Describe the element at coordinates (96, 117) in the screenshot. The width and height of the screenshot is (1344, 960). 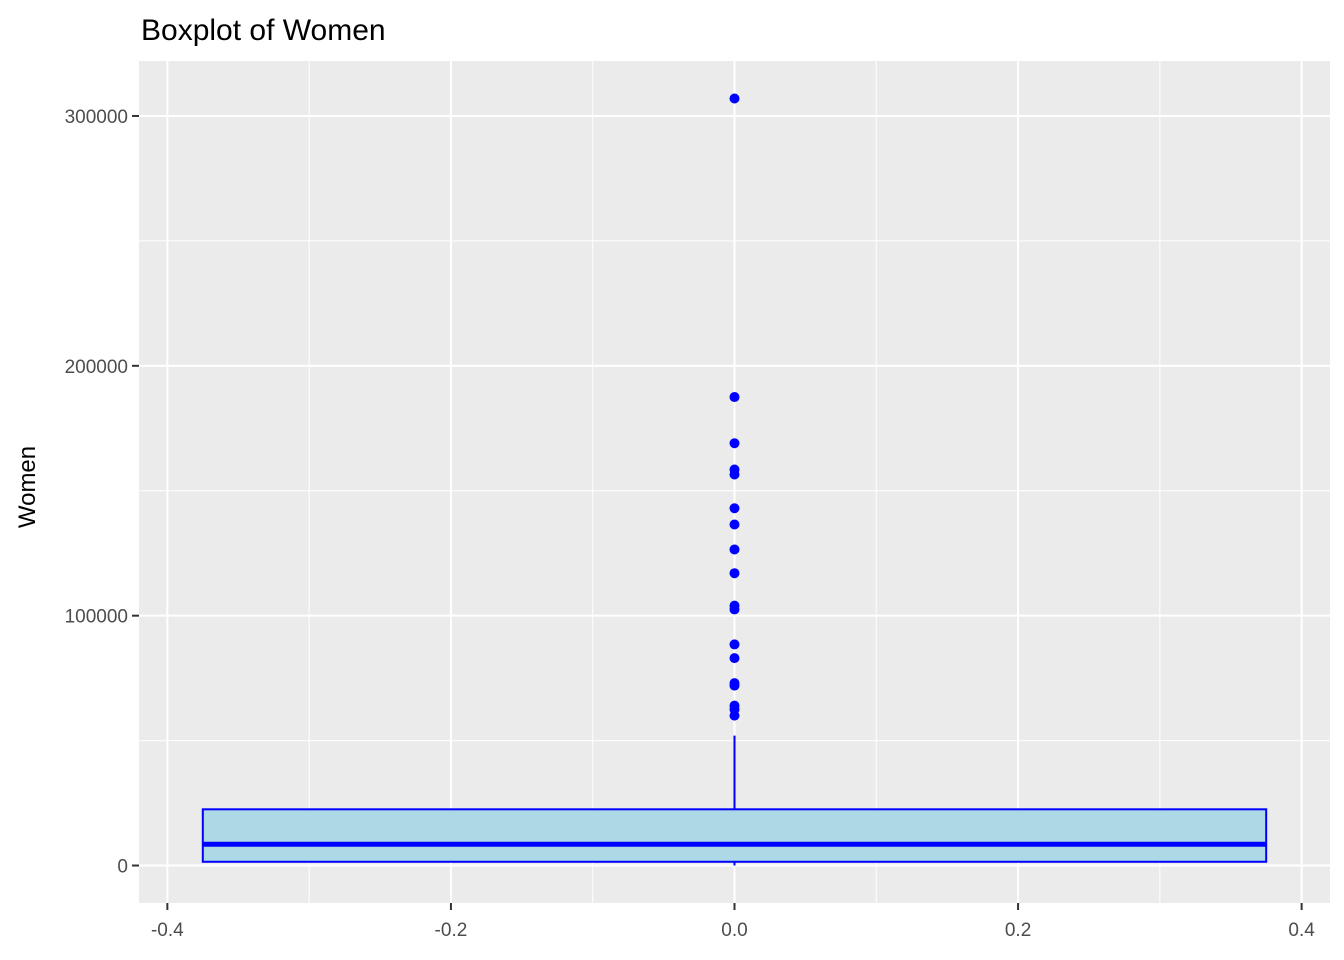
I see `y-tick-label: 300000` at that location.